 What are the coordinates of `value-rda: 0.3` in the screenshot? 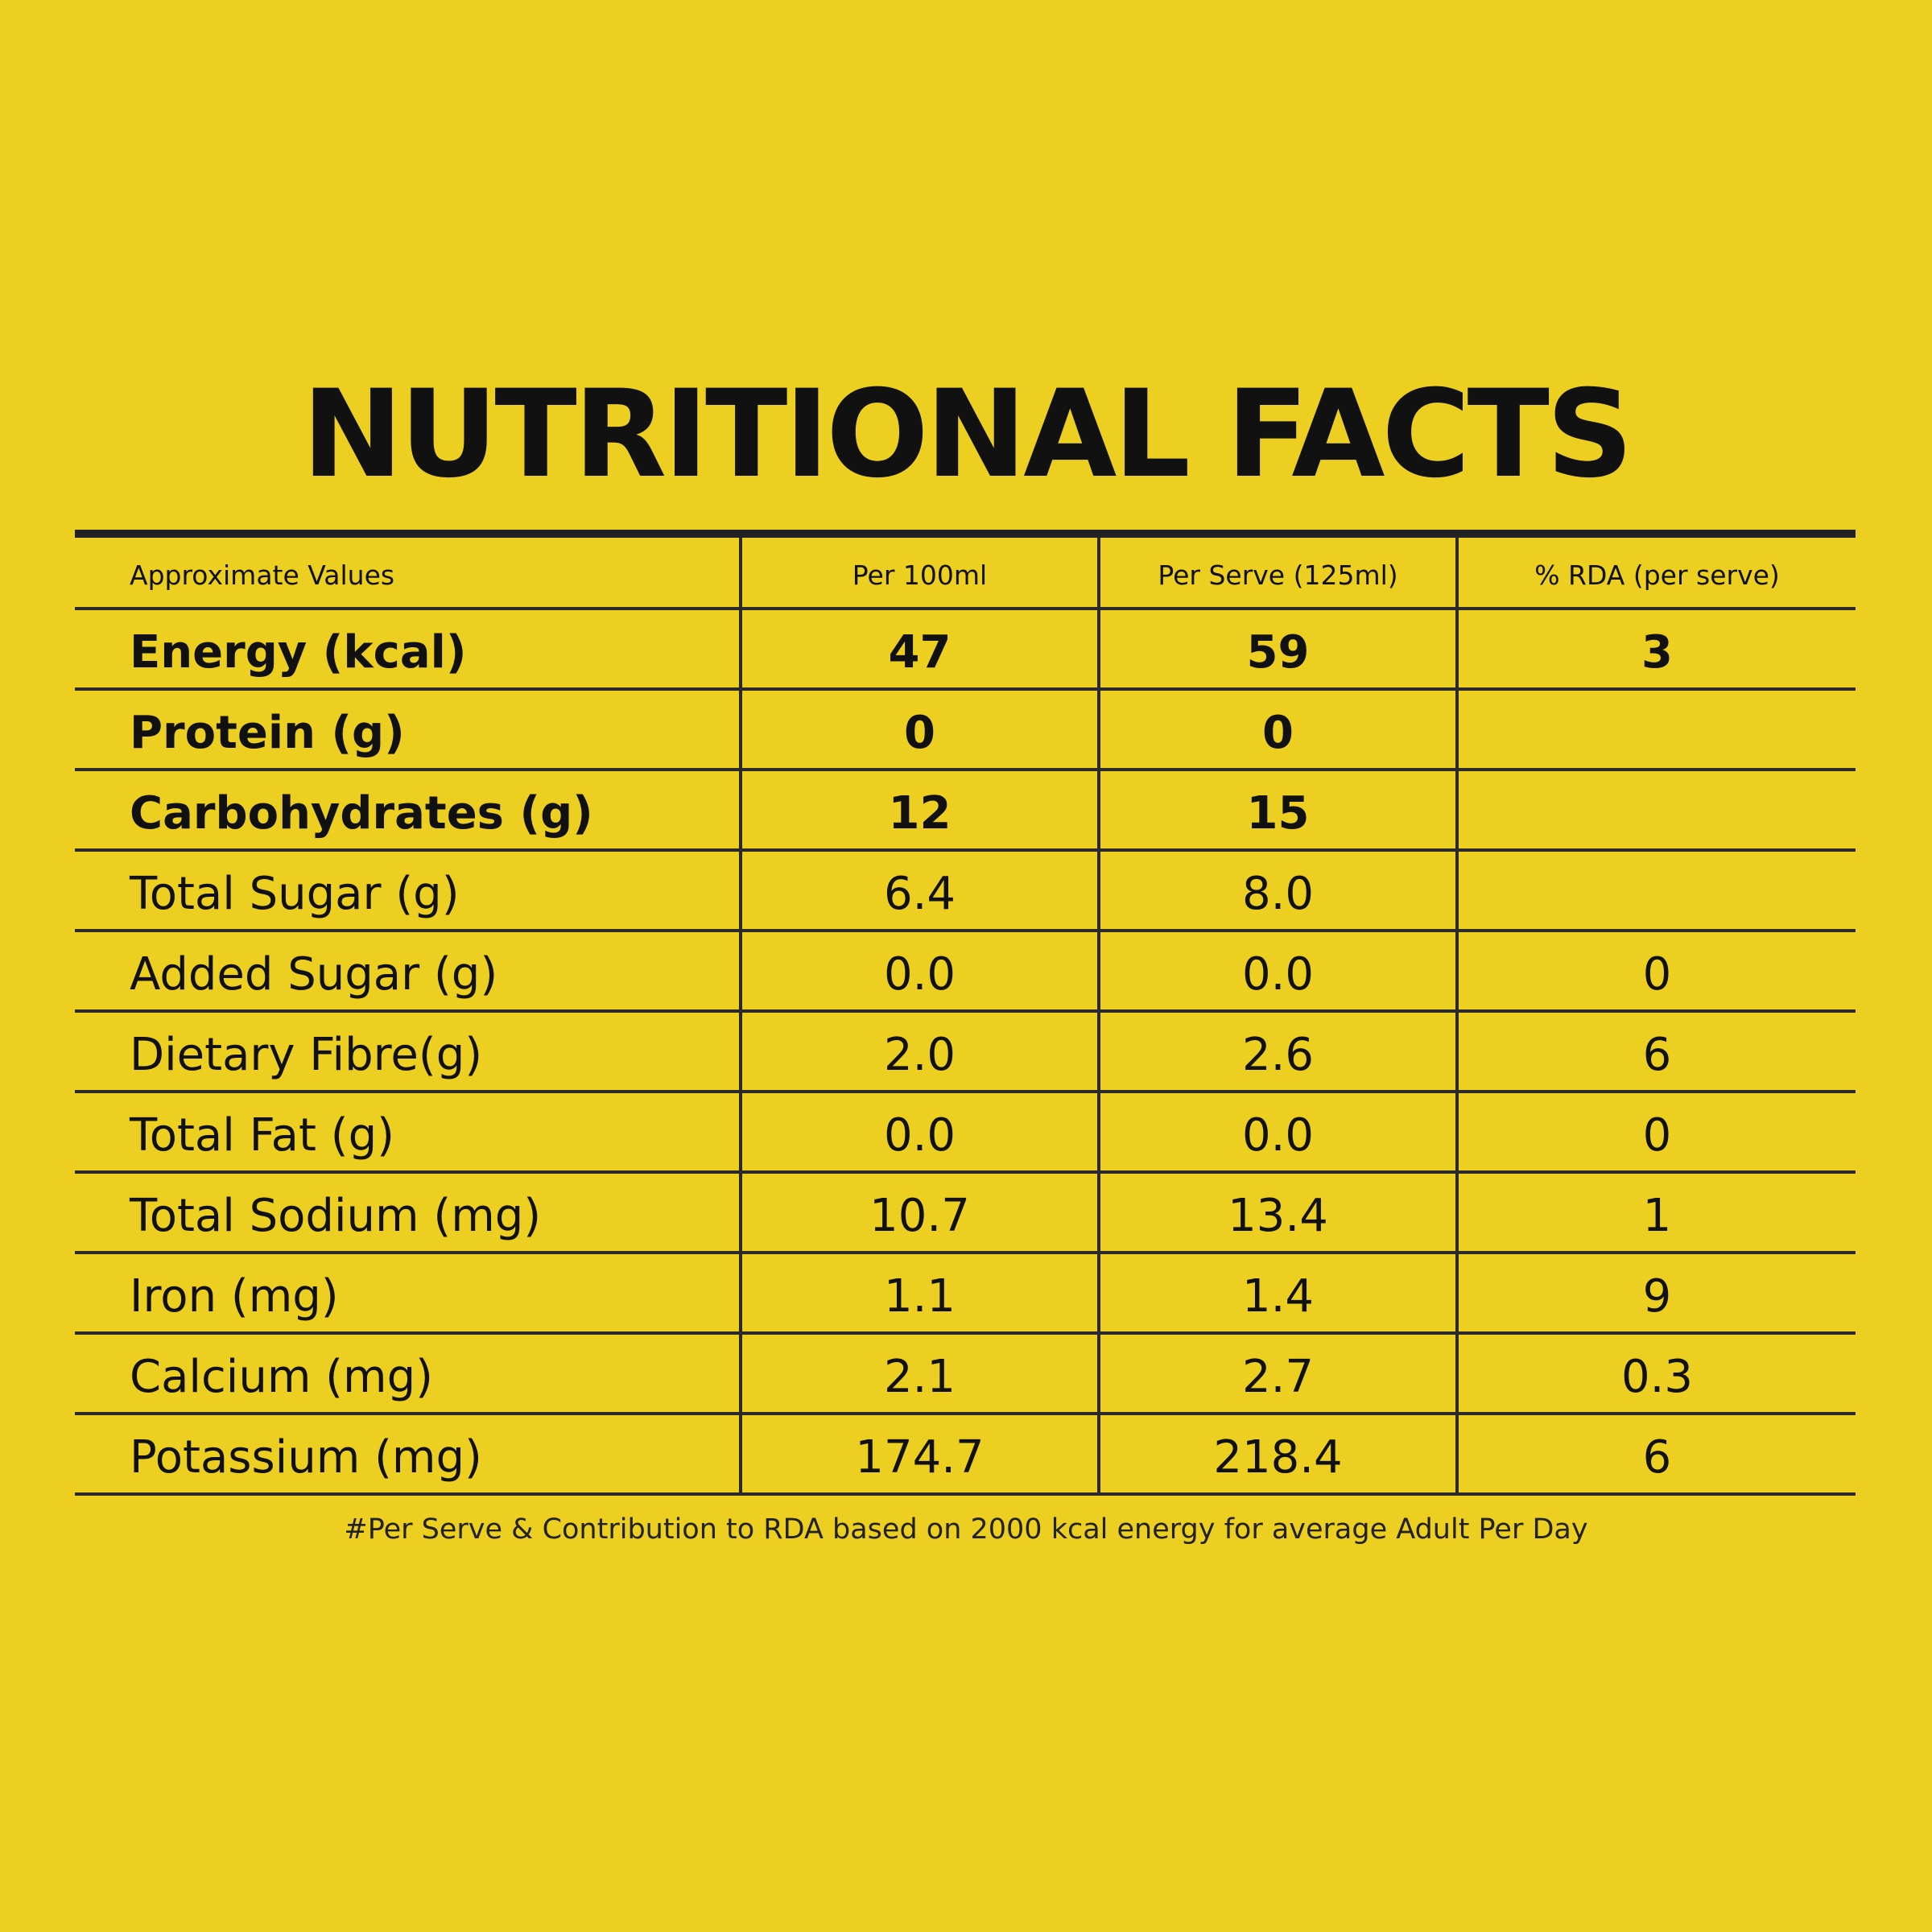 It's located at (1655, 1373).